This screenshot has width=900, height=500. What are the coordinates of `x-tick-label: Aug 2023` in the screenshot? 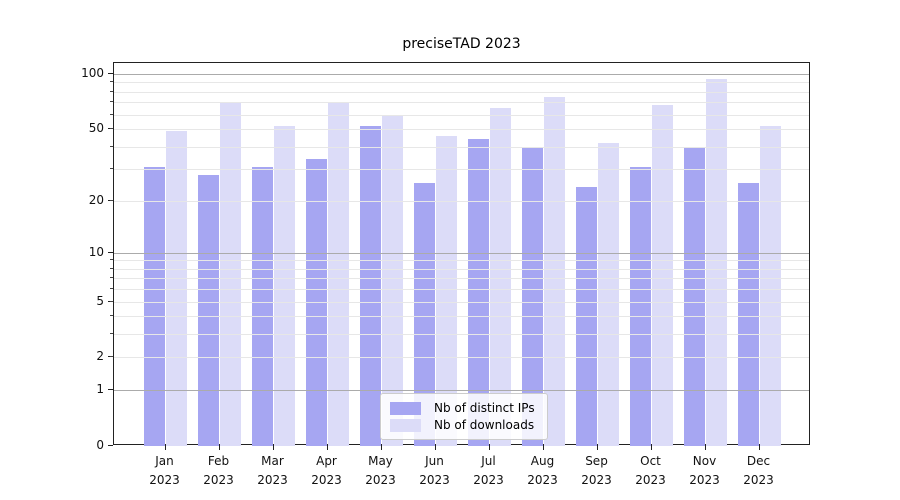 It's located at (542, 470).